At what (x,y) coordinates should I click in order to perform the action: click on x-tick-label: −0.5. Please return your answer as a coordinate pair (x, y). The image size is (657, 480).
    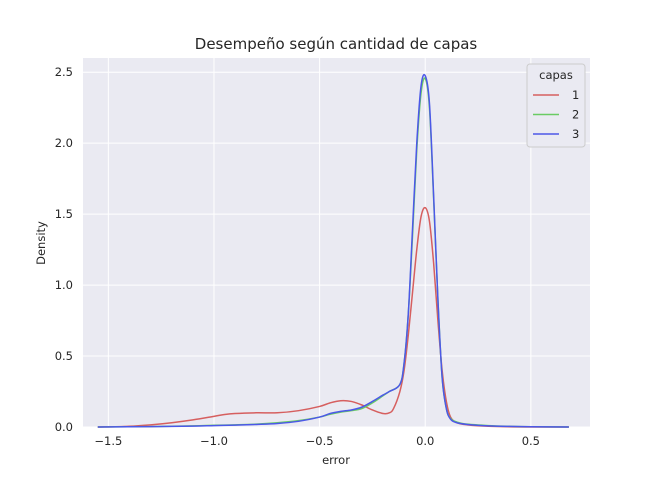
    Looking at the image, I should click on (320, 441).